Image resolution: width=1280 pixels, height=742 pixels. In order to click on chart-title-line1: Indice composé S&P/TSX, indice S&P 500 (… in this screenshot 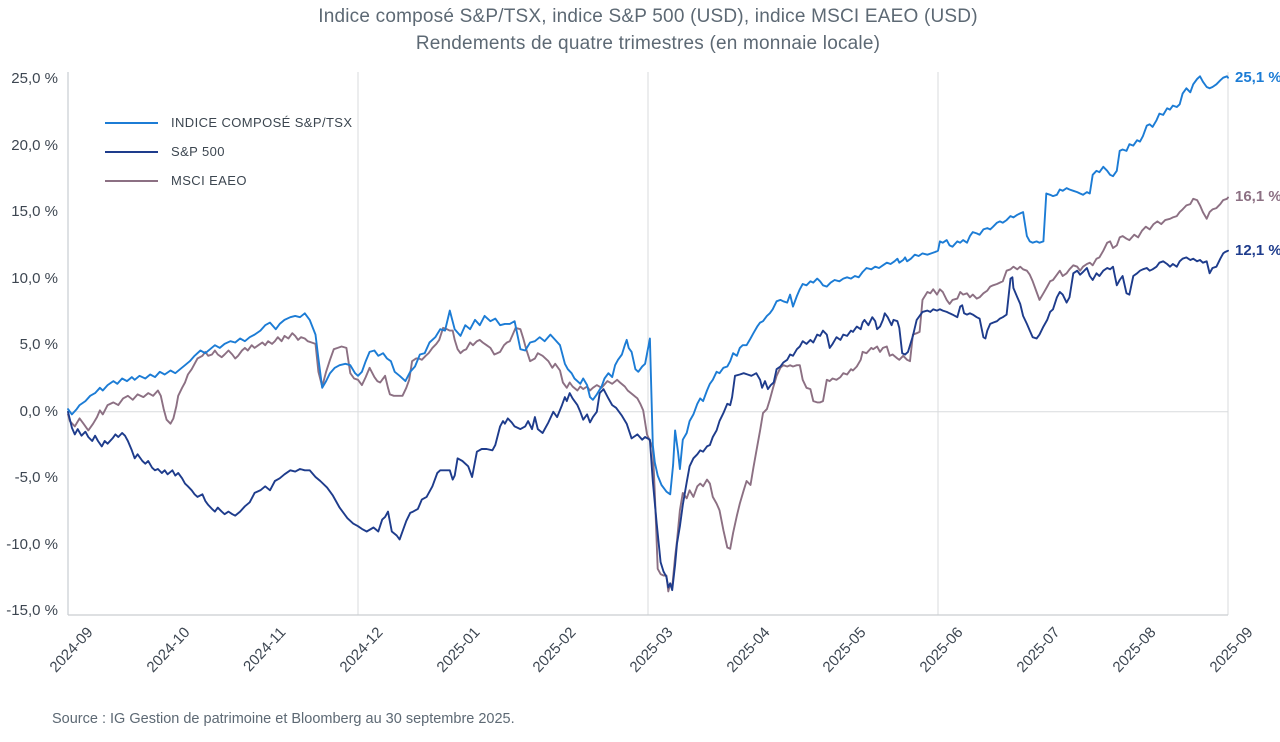, I will do `click(648, 16)`.